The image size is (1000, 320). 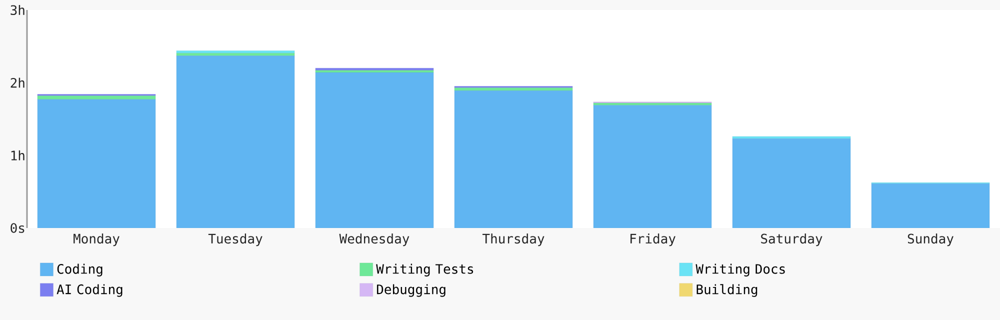 What do you see at coordinates (17, 155) in the screenshot?
I see `y-tick-label: 1h` at bounding box center [17, 155].